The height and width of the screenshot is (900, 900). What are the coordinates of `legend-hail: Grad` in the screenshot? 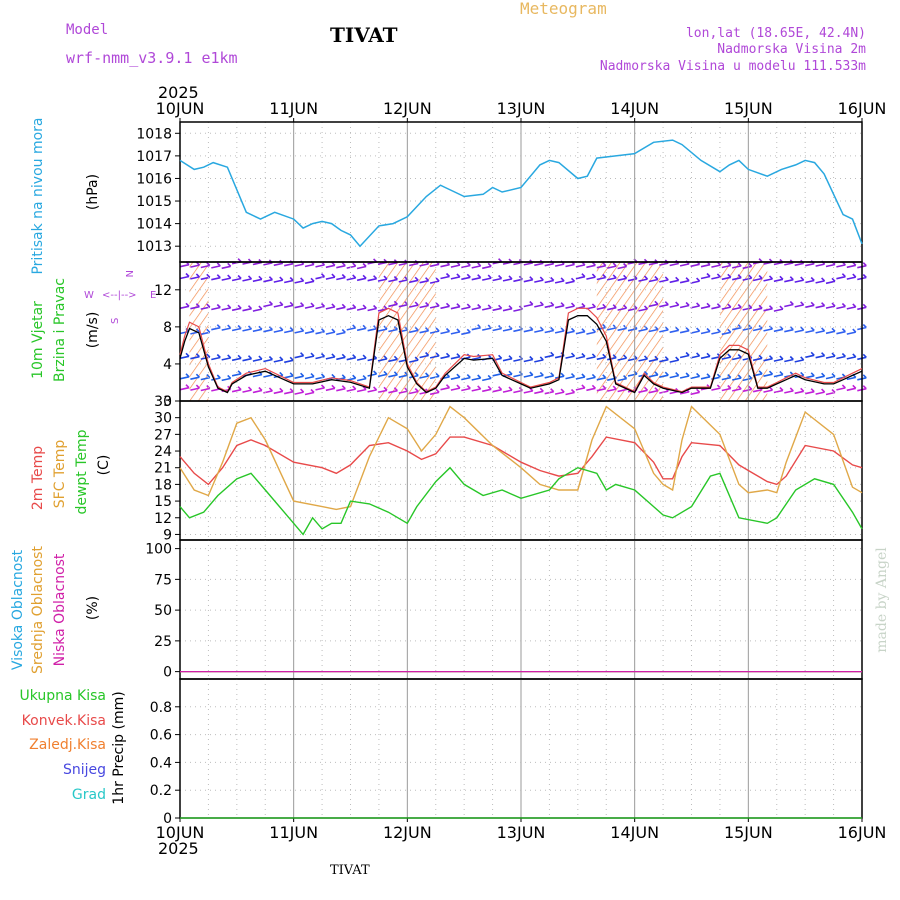 It's located at (89, 795).